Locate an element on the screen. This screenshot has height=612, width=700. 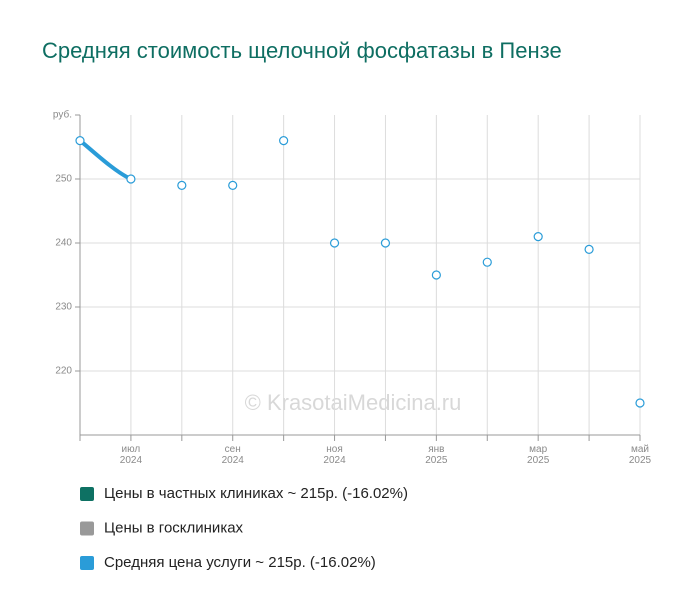
x-tick-label: мар 2025 is located at coordinates (538, 455).